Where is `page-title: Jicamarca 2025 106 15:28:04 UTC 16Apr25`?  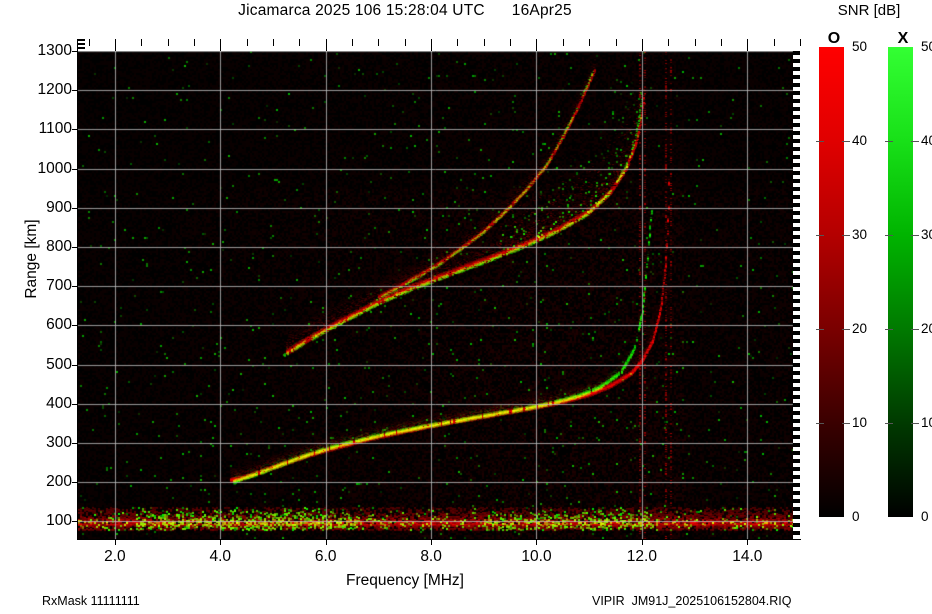
page-title: Jicamarca 2025 106 15:28:04 UTC 16Apr25 is located at coordinates (405, 10).